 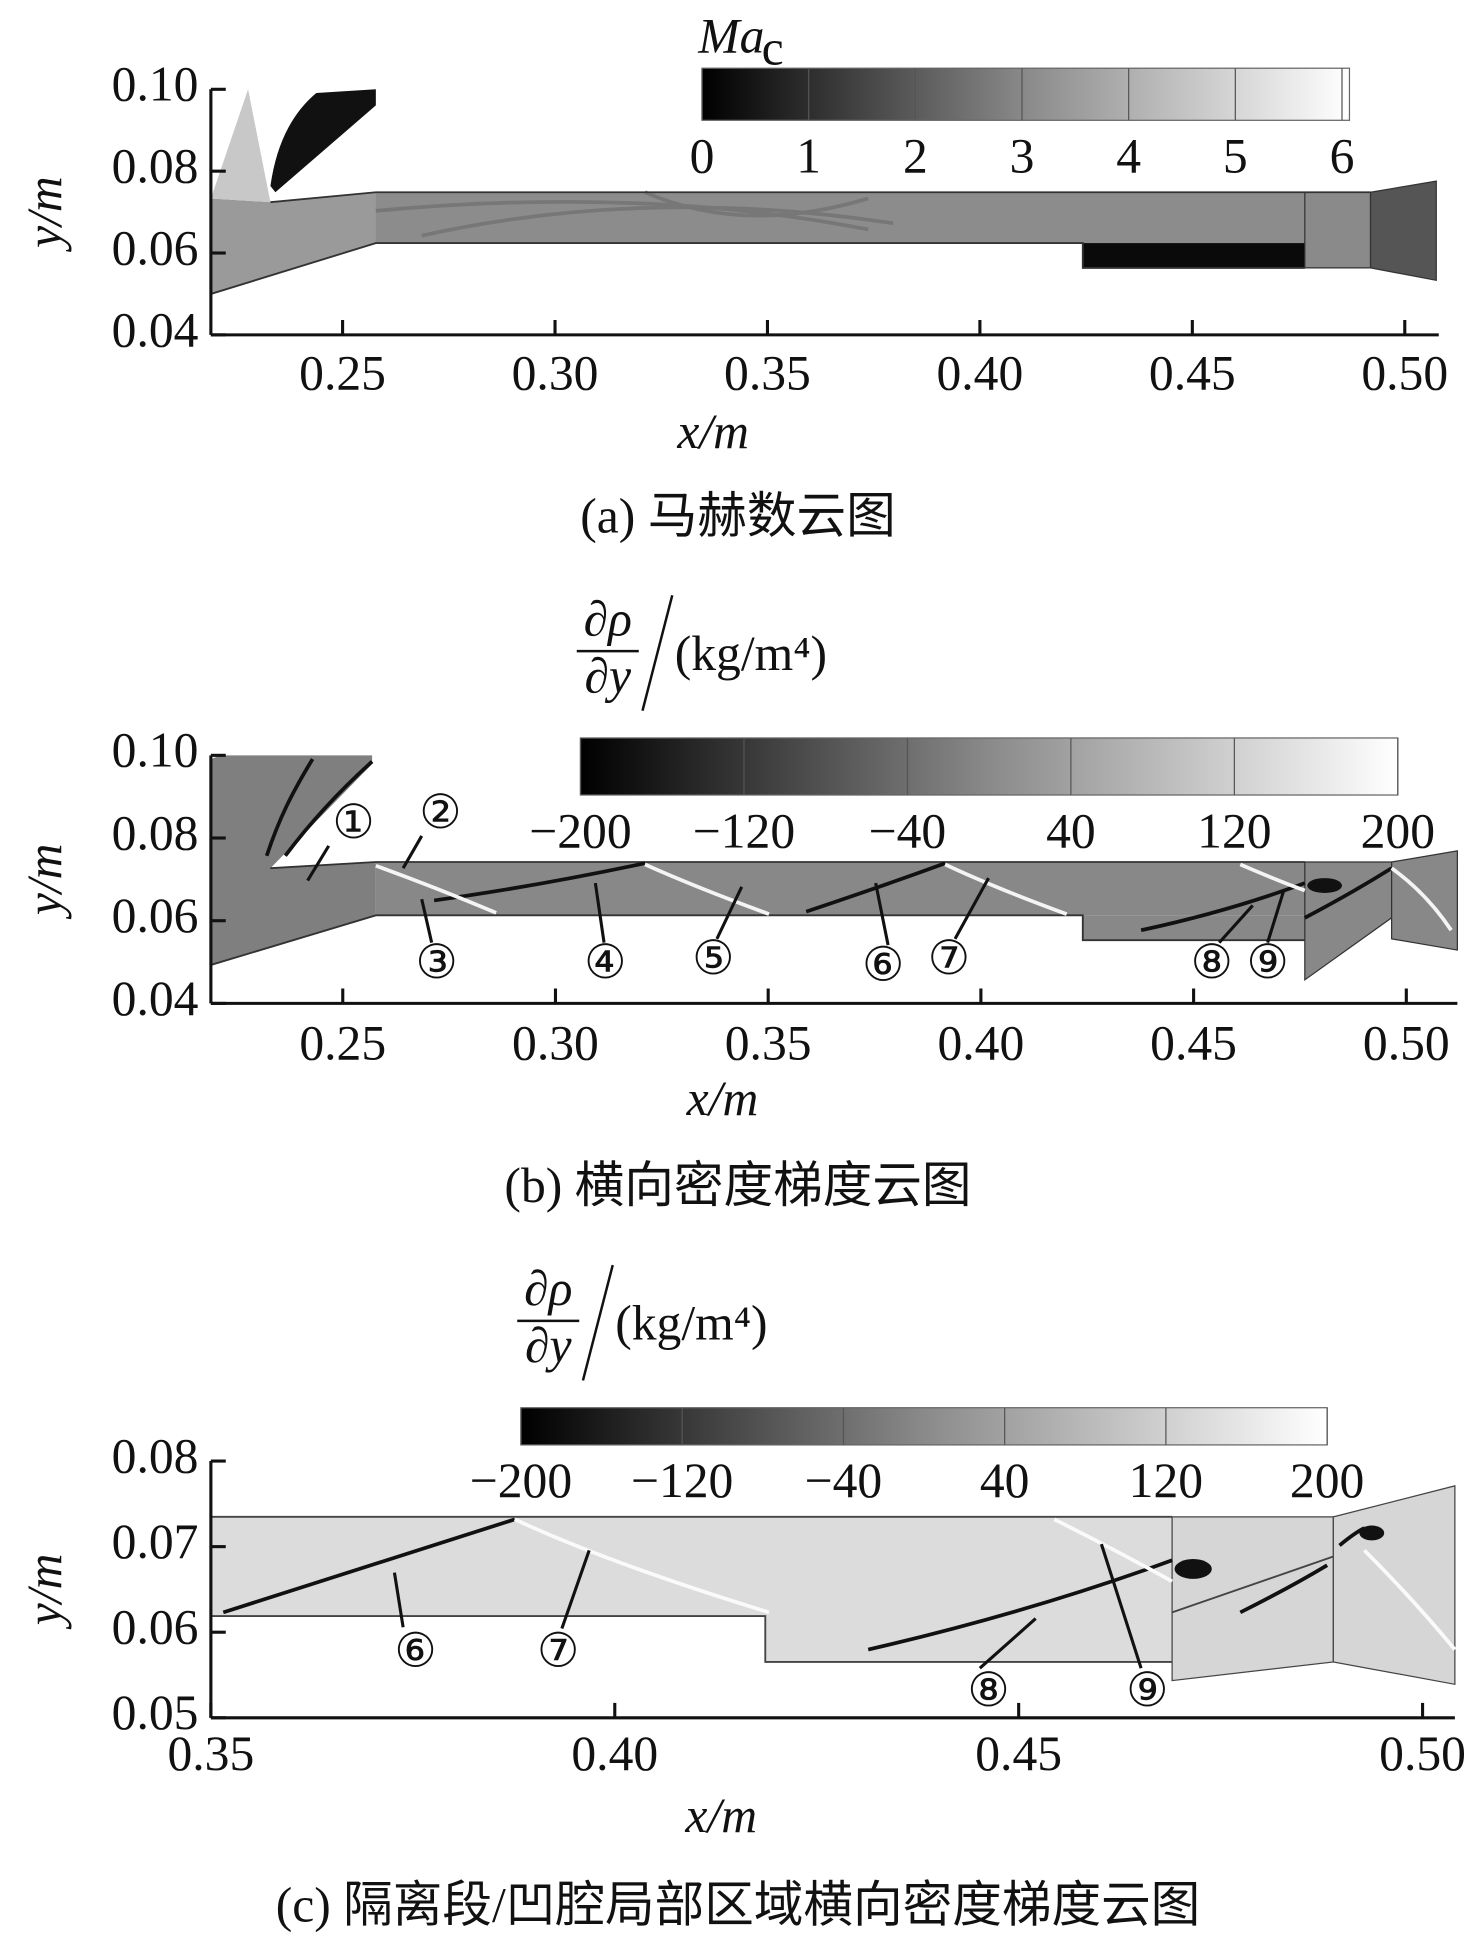 What do you see at coordinates (738, 515) in the screenshot?
I see `caption: (a) 马赫数云图` at bounding box center [738, 515].